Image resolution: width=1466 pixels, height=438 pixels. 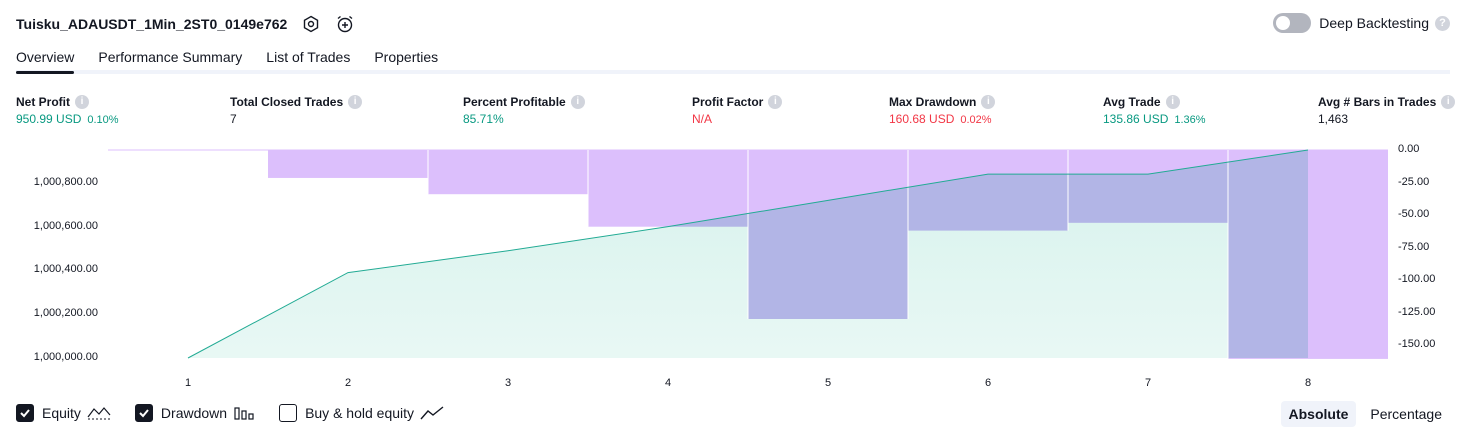 I want to click on metric-value: N/A, so click(x=702, y=119).